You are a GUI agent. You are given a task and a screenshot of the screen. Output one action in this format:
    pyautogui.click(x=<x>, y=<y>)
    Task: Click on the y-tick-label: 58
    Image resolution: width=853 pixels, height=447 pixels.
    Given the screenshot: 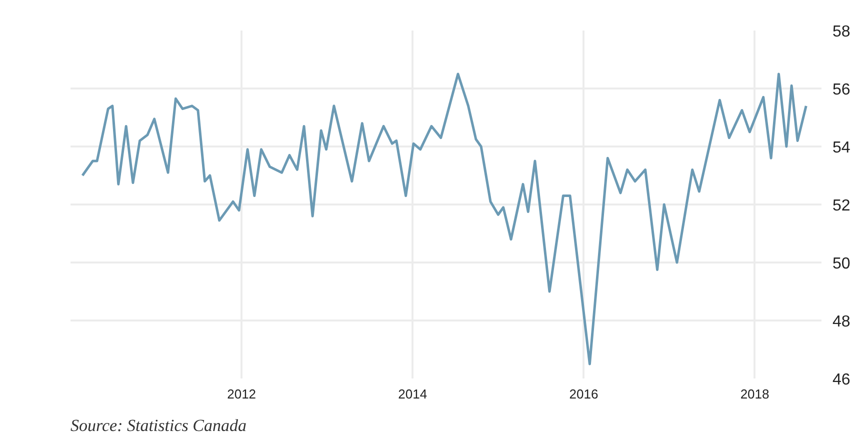 What is the action you would take?
    pyautogui.click(x=841, y=32)
    